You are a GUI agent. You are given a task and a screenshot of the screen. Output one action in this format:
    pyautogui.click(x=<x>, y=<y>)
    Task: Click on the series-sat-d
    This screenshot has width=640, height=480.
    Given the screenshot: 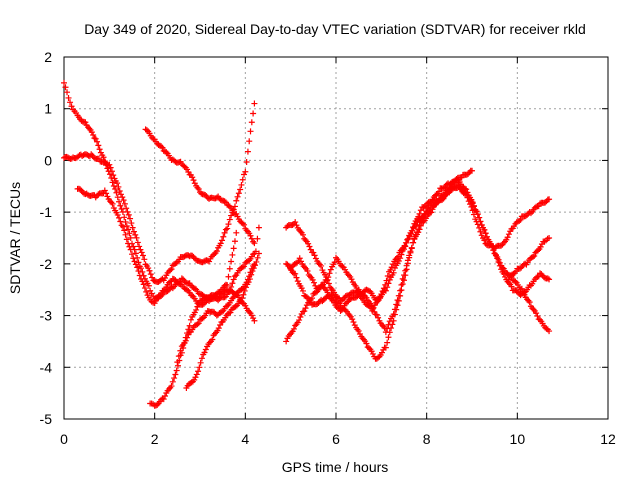 What is the action you would take?
    pyautogui.click(x=200, y=186)
    